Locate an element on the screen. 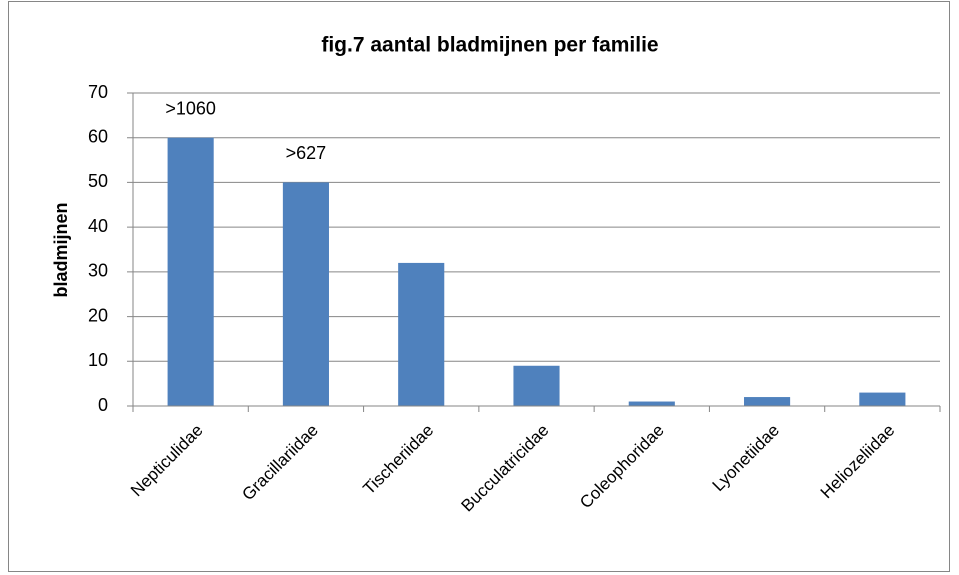 This screenshot has width=959, height=575. y-tick-label: 20 is located at coordinates (98, 315).